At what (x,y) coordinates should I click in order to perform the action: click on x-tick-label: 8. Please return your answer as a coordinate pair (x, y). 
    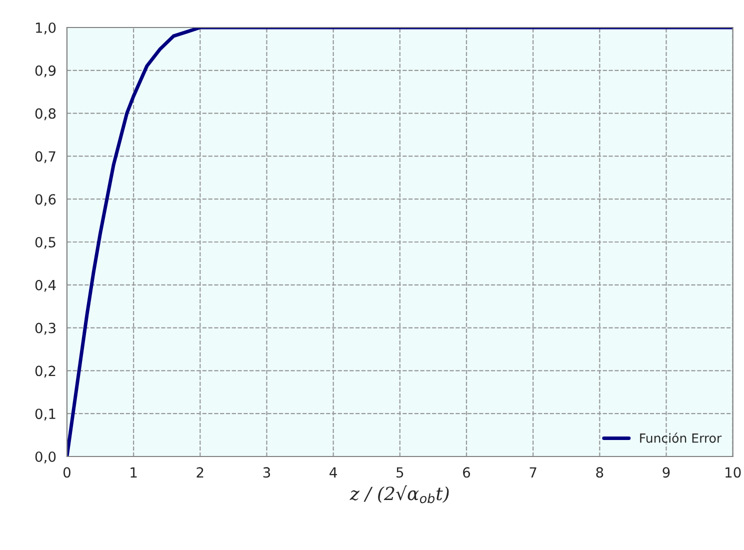
    Looking at the image, I should click on (600, 472).